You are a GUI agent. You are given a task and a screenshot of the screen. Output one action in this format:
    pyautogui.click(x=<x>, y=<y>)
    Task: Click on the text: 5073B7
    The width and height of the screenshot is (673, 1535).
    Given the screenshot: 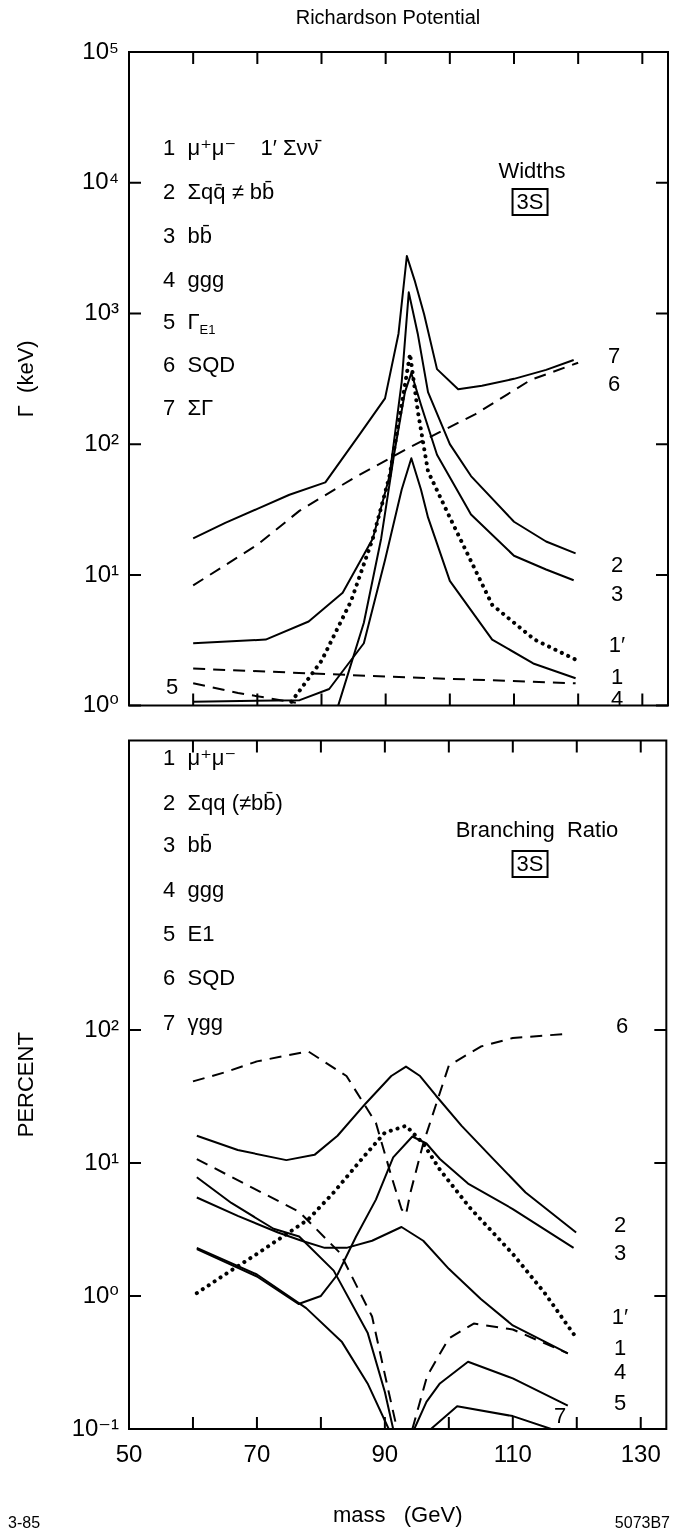 What is the action you would take?
    pyautogui.click(x=642, y=1523)
    